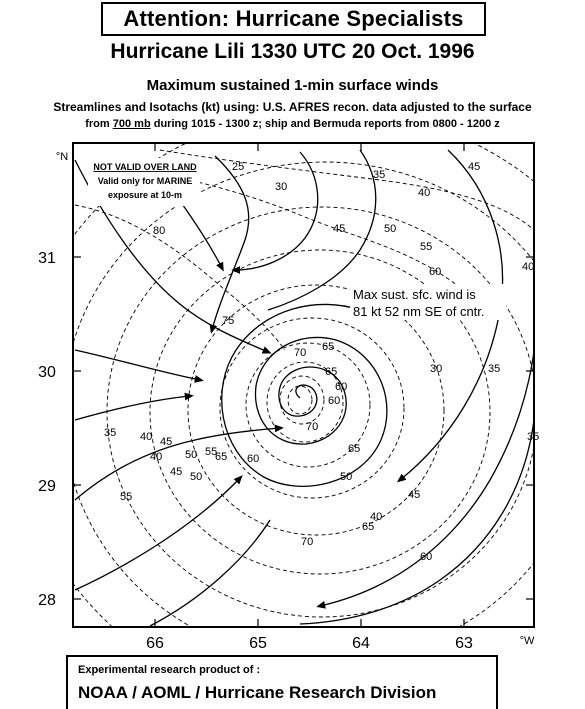 The width and height of the screenshot is (585, 709). What do you see at coordinates (228, 321) in the screenshot?
I see `isotach-label: 75` at bounding box center [228, 321].